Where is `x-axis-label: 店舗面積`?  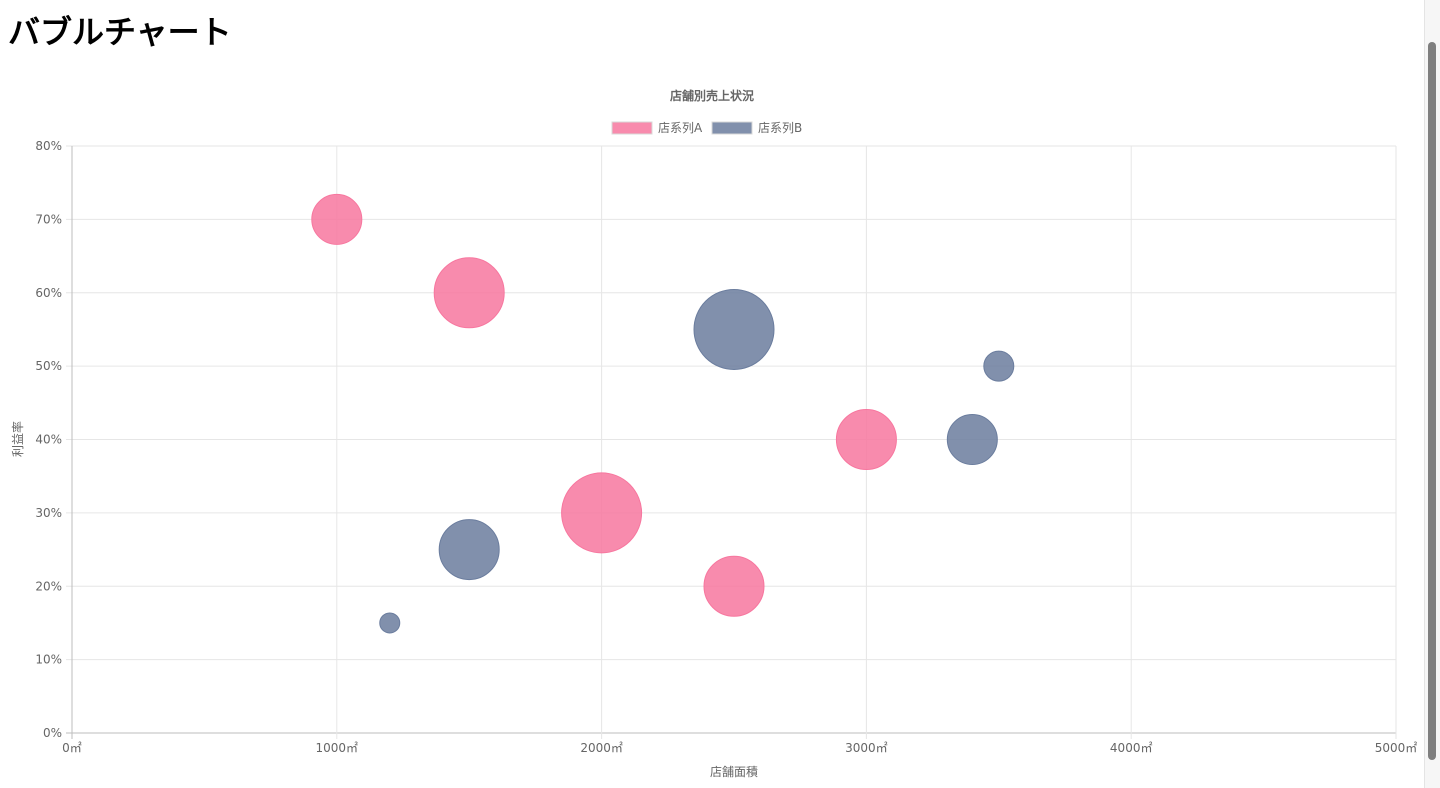
x-axis-label: 店舗面積 is located at coordinates (734, 771).